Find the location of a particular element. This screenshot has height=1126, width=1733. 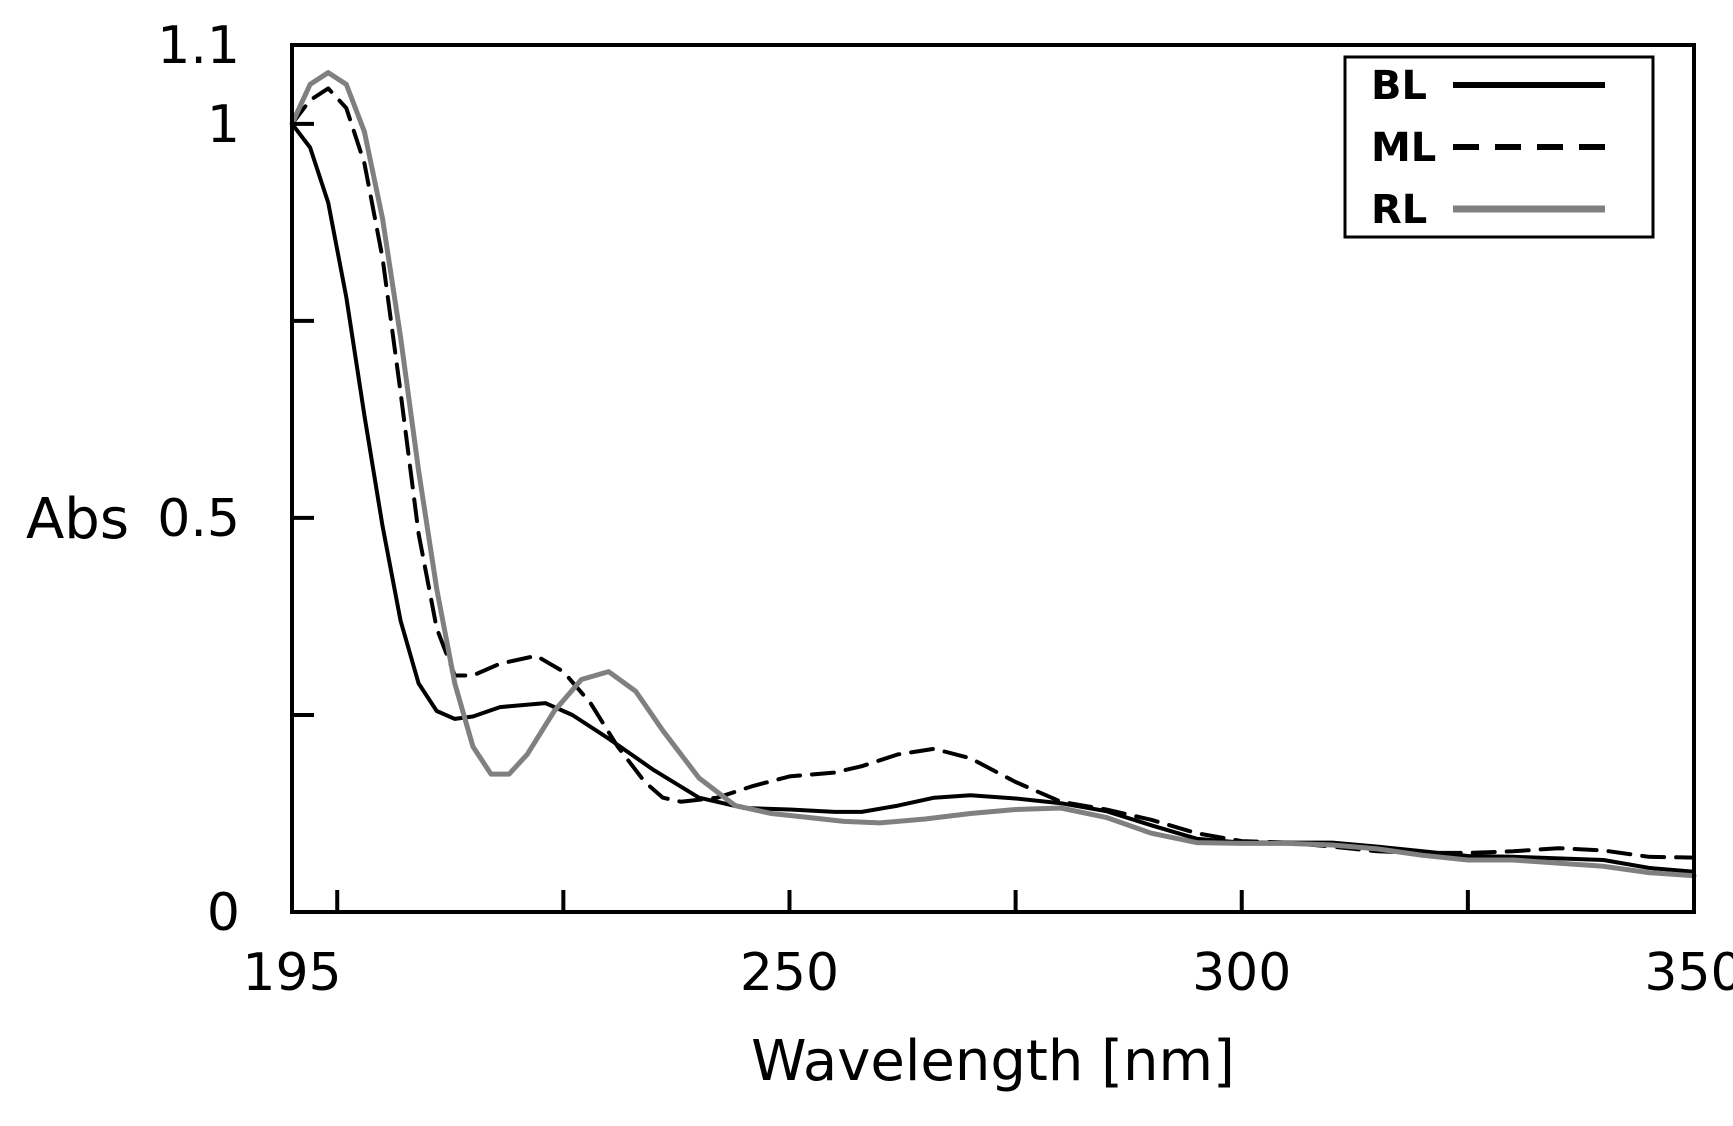

y-axis-label: Abs is located at coordinates (77, 519).